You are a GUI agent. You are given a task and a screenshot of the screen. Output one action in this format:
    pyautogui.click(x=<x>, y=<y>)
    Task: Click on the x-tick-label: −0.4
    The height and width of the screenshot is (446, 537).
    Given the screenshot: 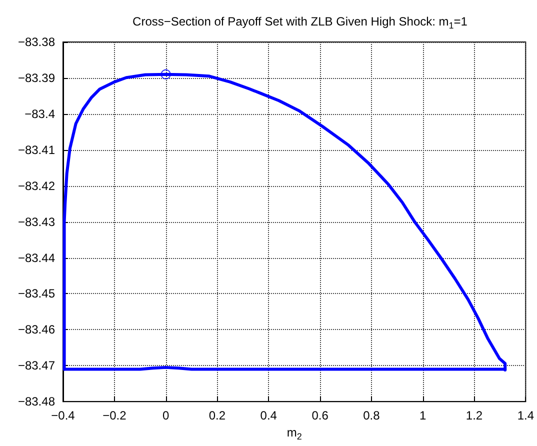 What is the action you would take?
    pyautogui.click(x=63, y=415)
    